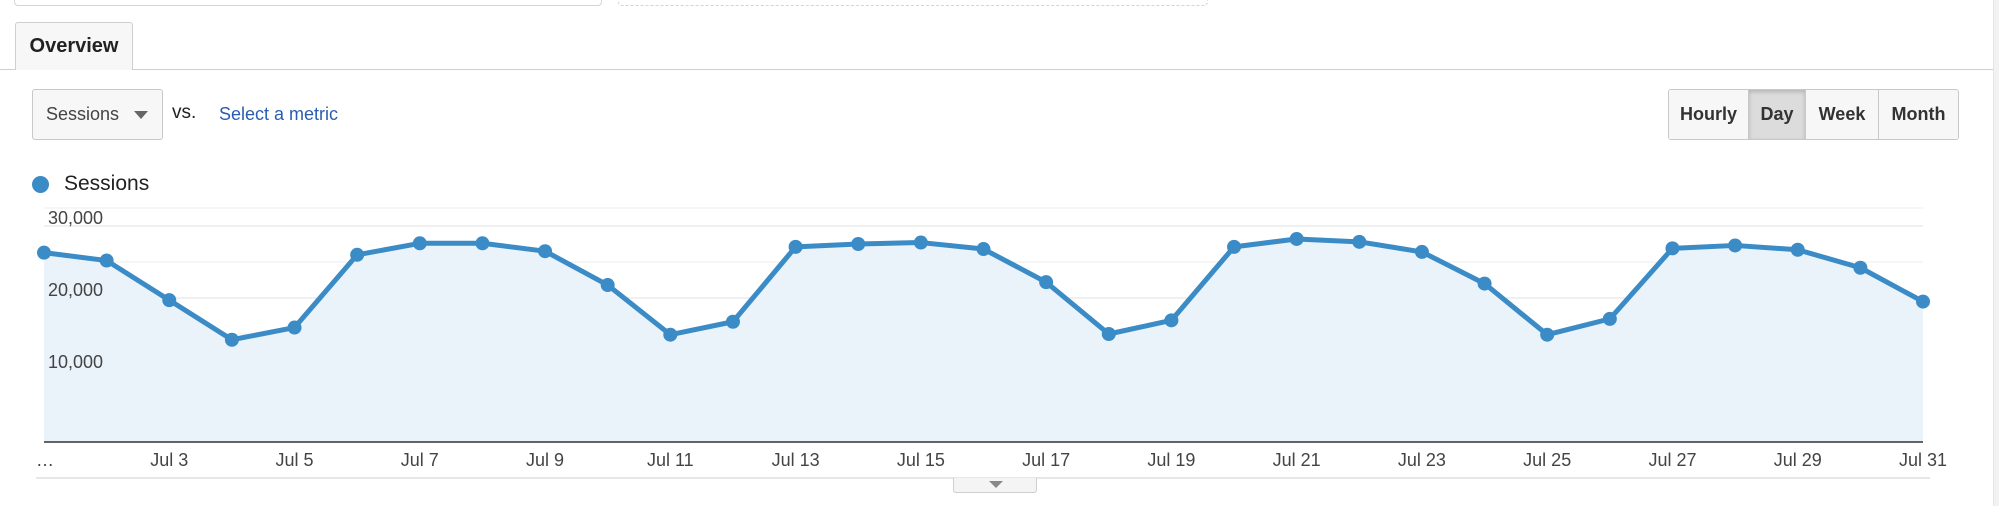 This screenshot has width=1999, height=506. Describe the element at coordinates (107, 183) in the screenshot. I see `legend-series-label: Sessions` at that location.